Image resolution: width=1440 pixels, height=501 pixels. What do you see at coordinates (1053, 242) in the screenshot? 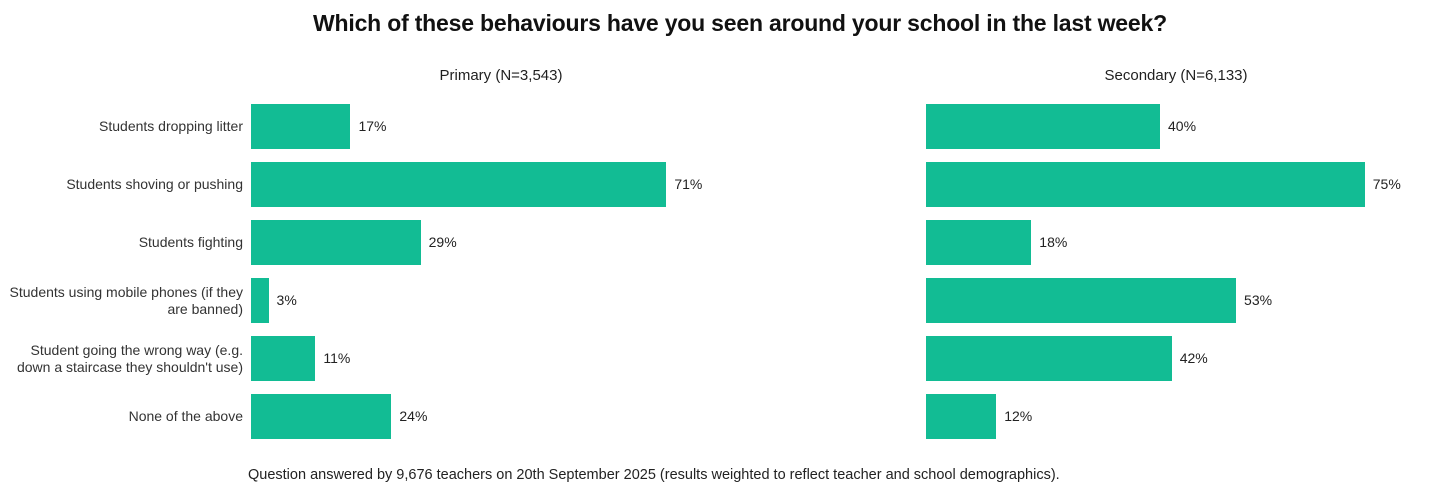
I see `secondary-value-label: 18%` at bounding box center [1053, 242].